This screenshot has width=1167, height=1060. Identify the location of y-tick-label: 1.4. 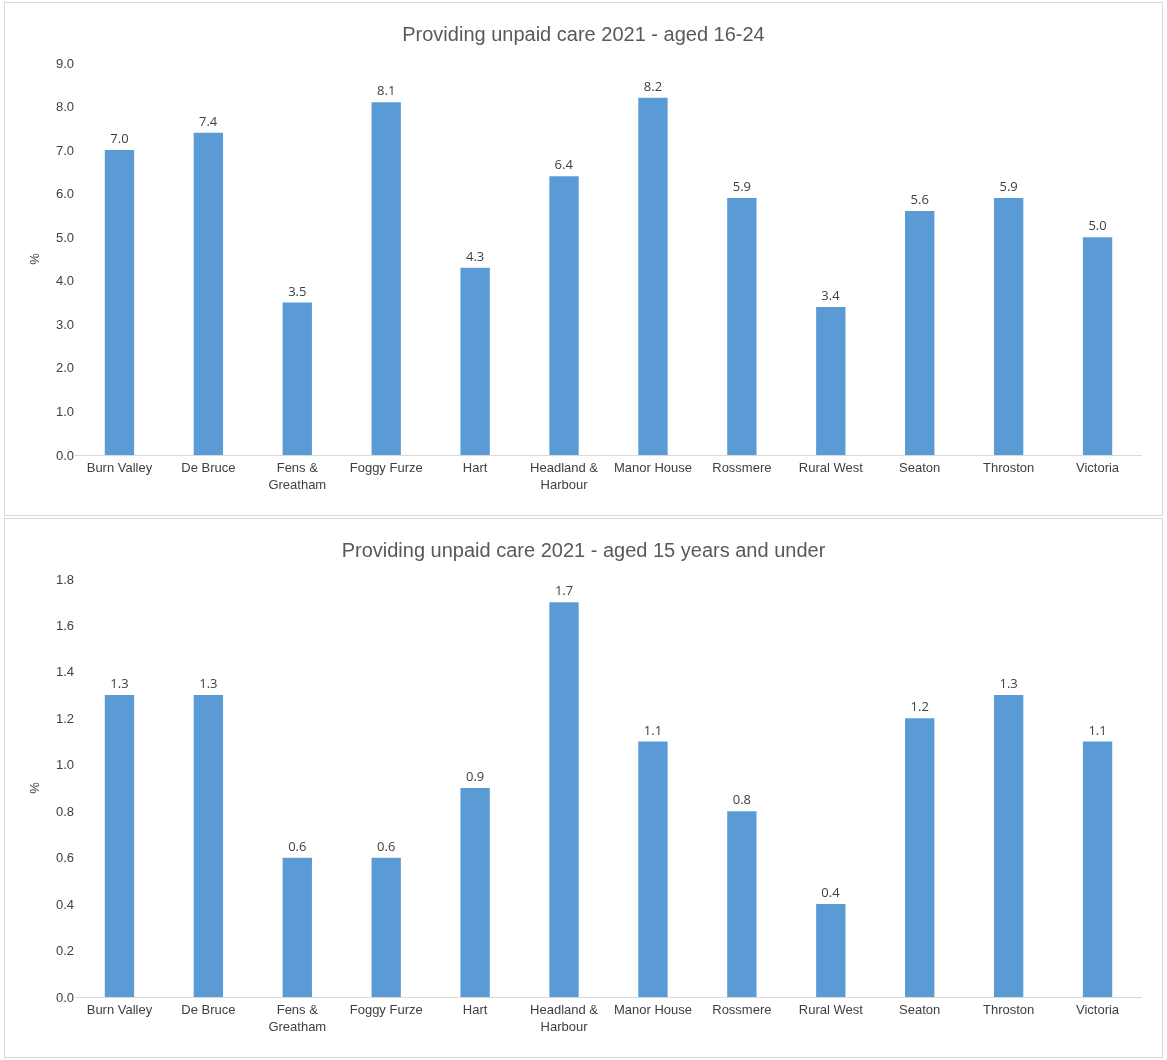
(64, 672).